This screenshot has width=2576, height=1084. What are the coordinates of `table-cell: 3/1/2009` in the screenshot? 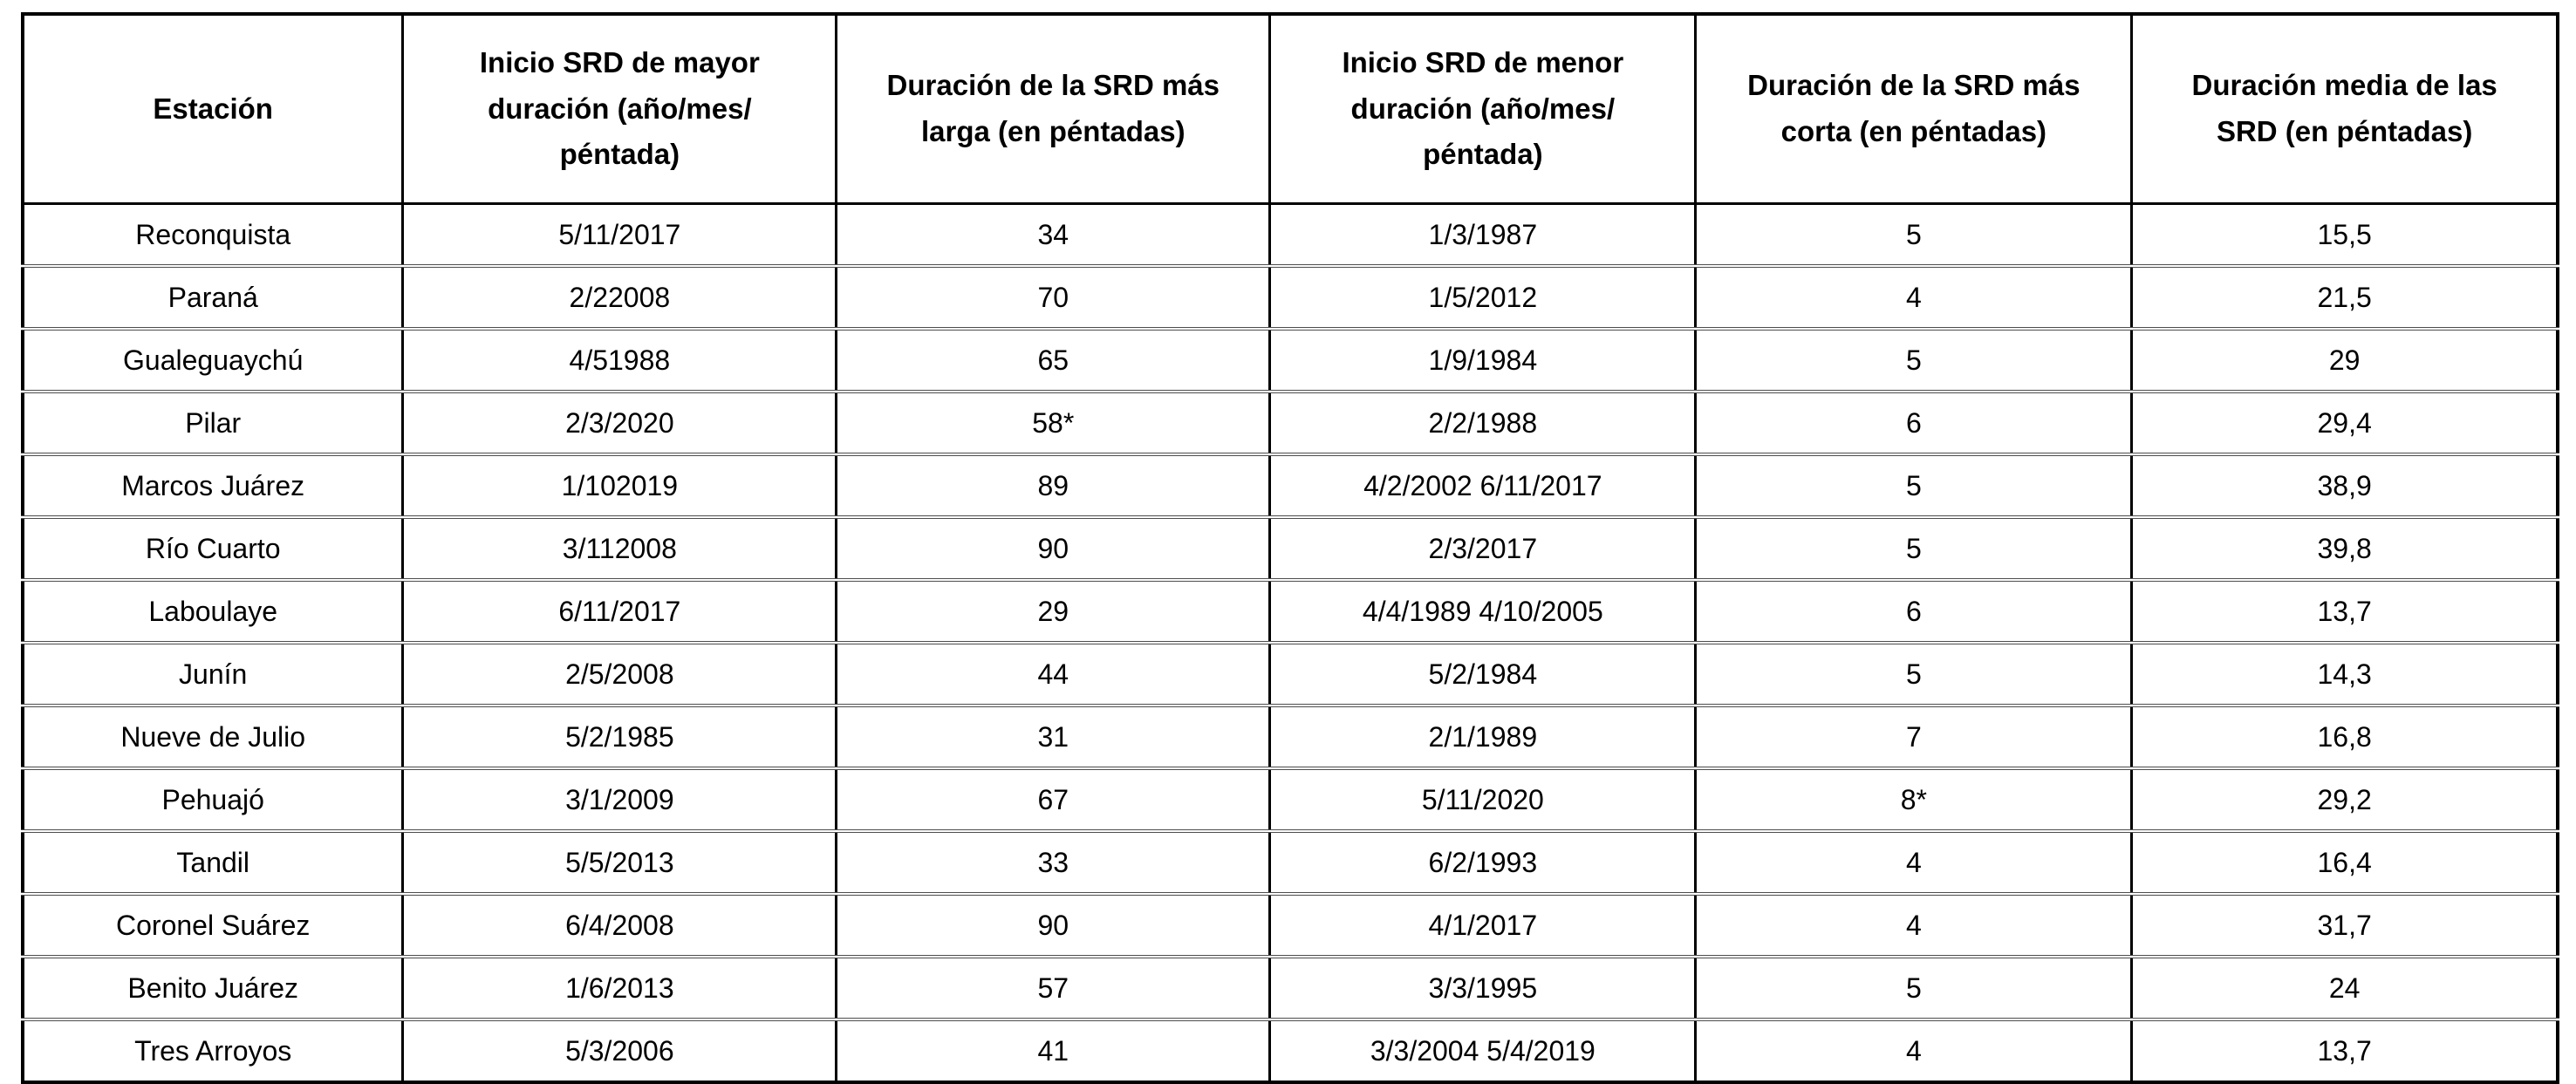 It's located at (619, 799).